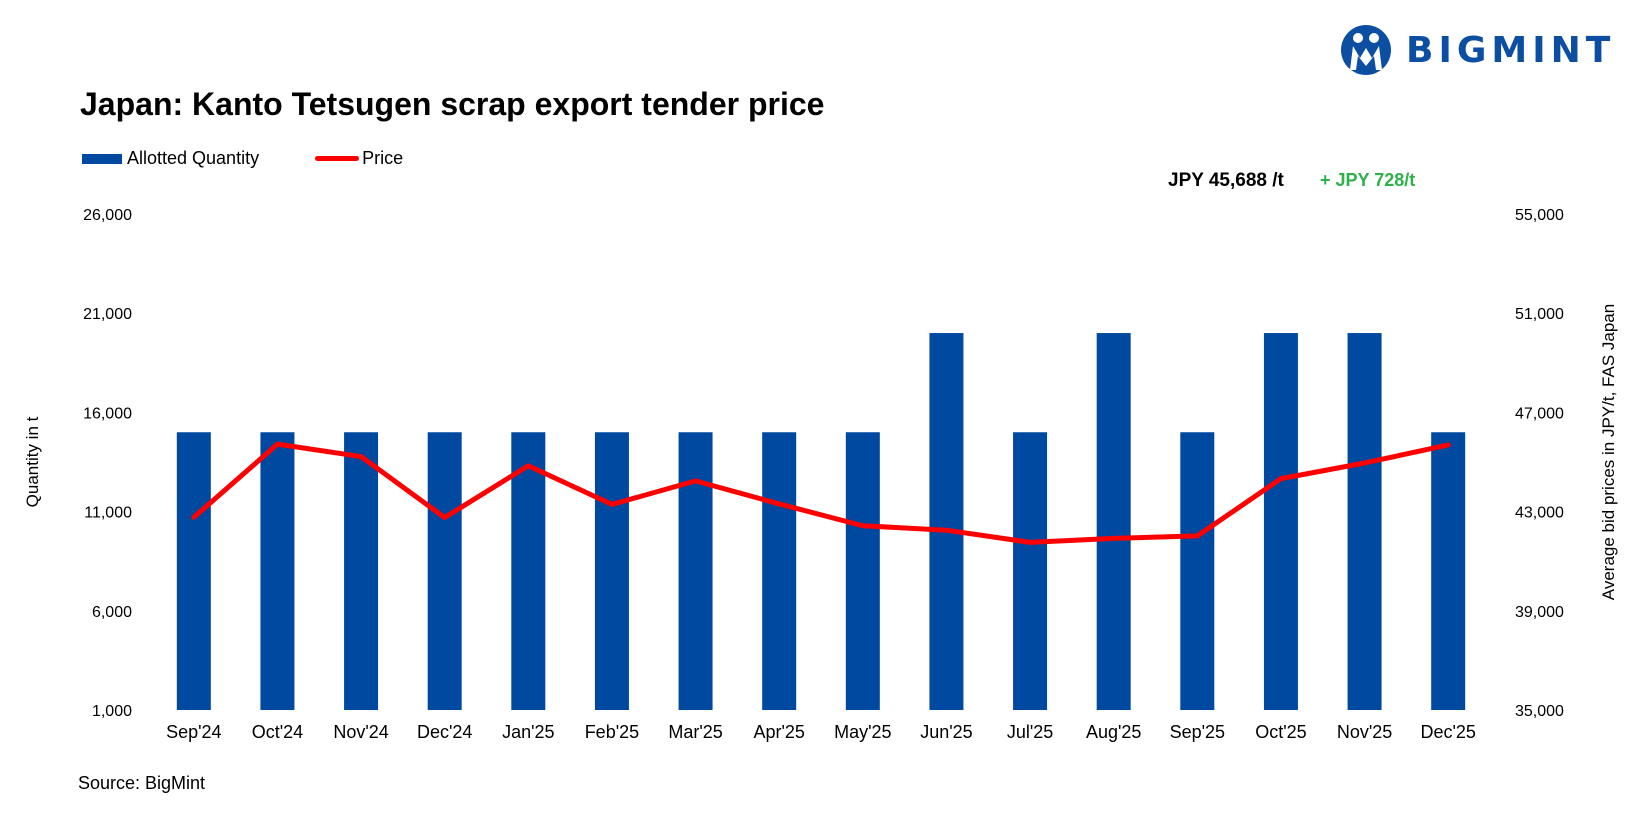  I want to click on y2-axis-label: Average bid prices in JPY/t, FAS Japan, so click(1608, 452).